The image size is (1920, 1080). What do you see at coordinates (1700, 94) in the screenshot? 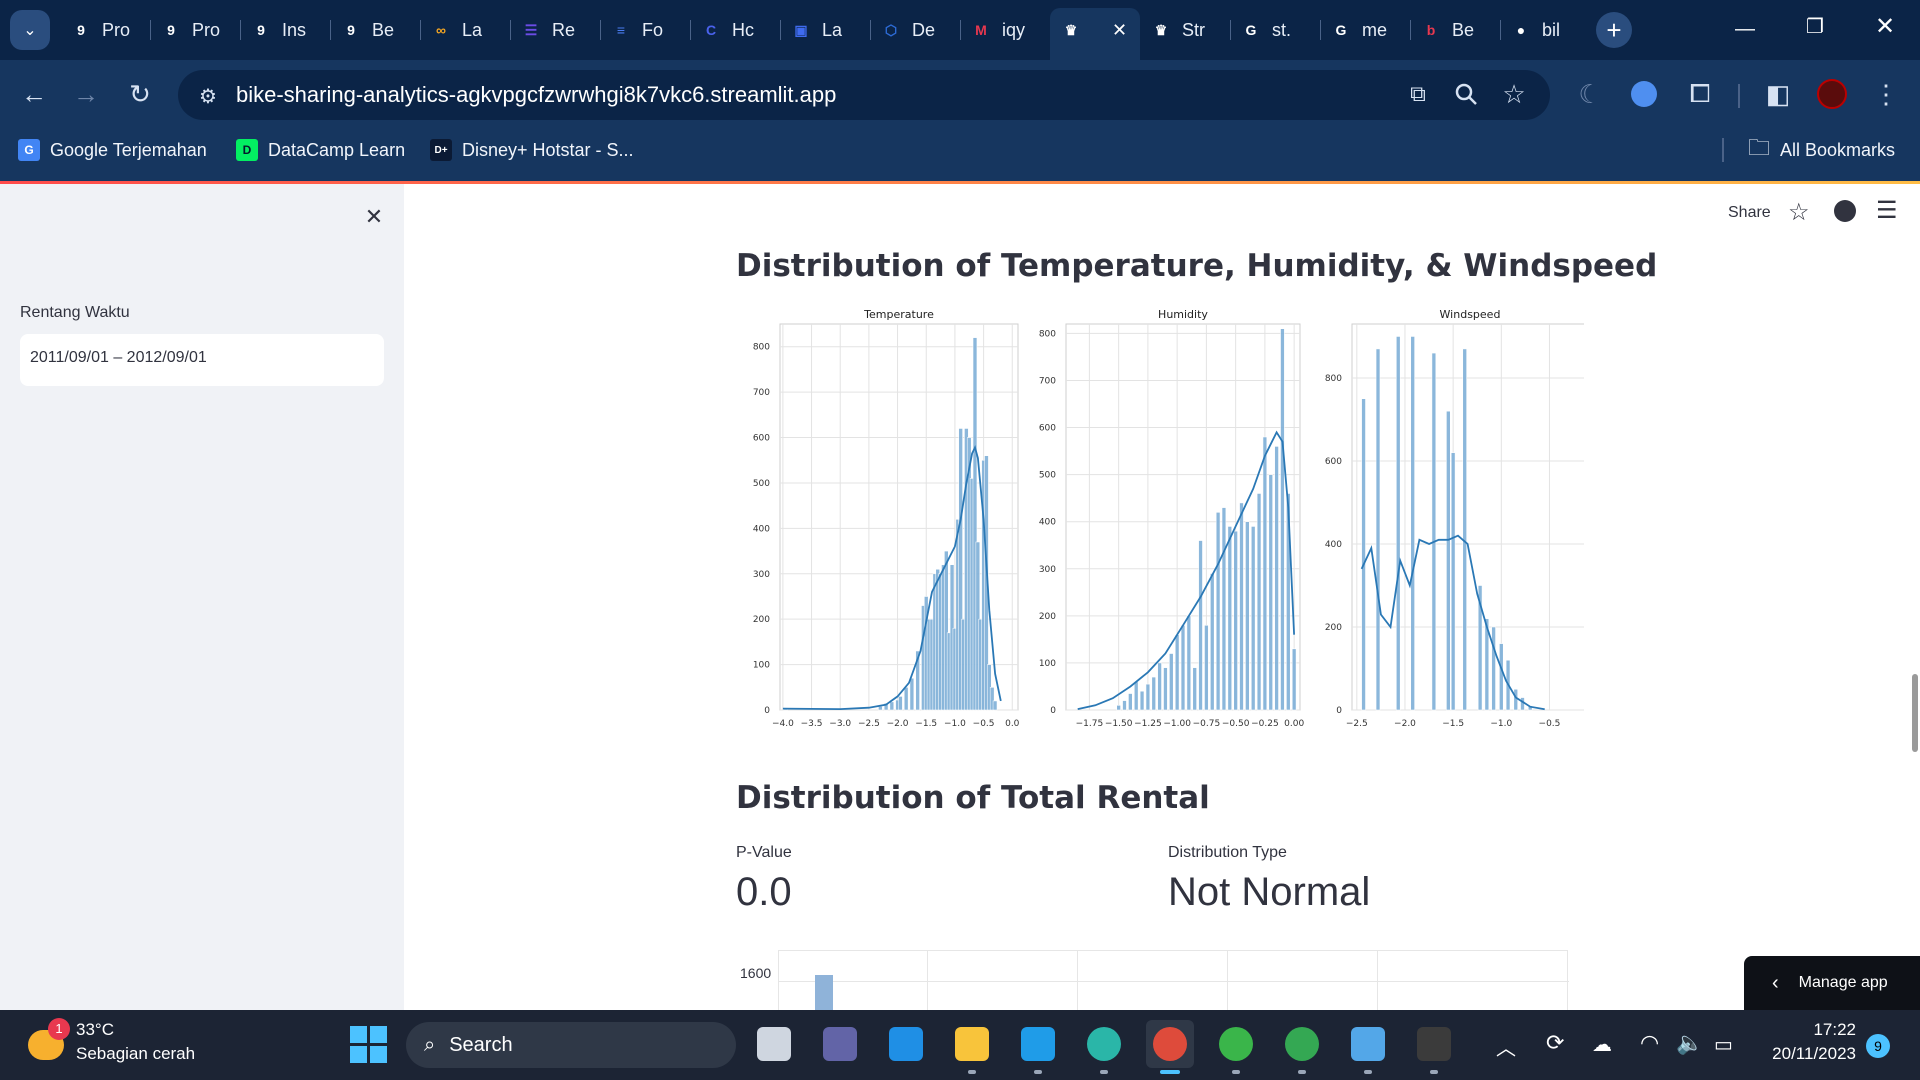
I see `extensions-button: ⧠` at bounding box center [1700, 94].